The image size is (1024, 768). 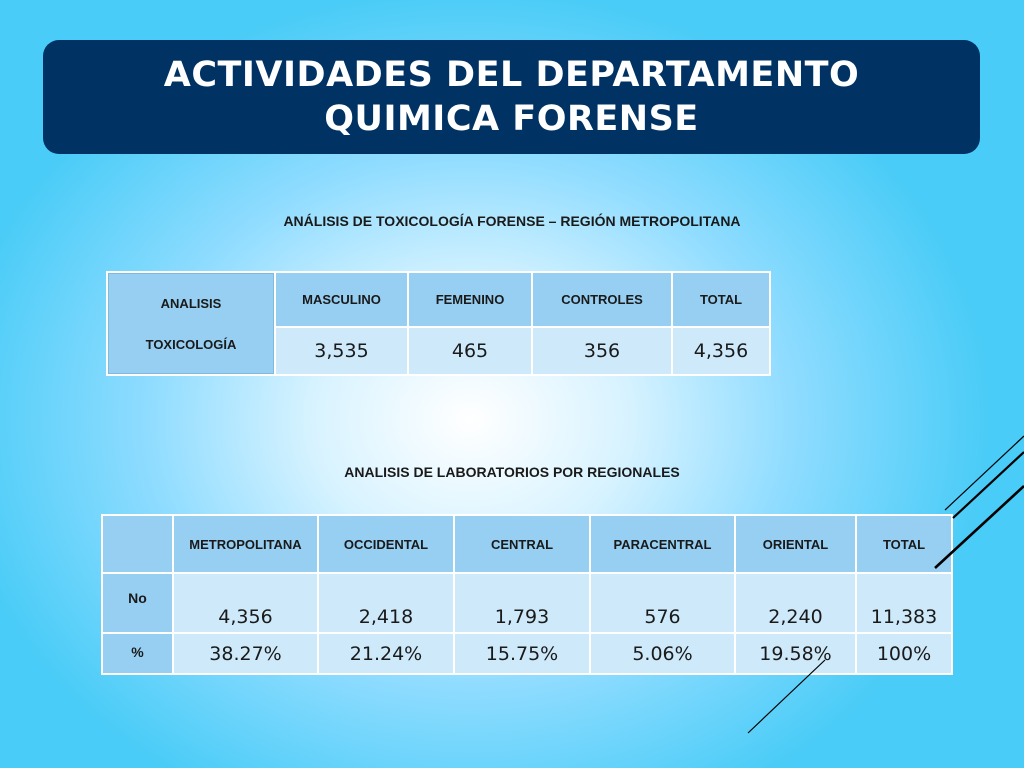 What do you see at coordinates (795, 653) in the screenshot?
I see `cell-pct-oriental: 19.58%` at bounding box center [795, 653].